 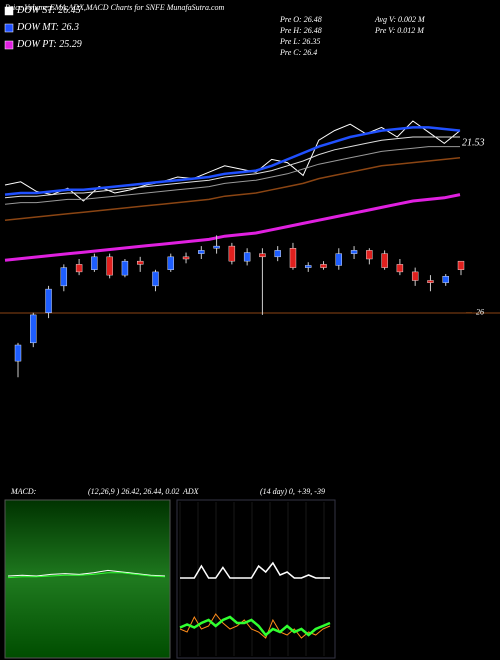 I want to click on stat-label: Pre H:, so click(x=290, y=30).